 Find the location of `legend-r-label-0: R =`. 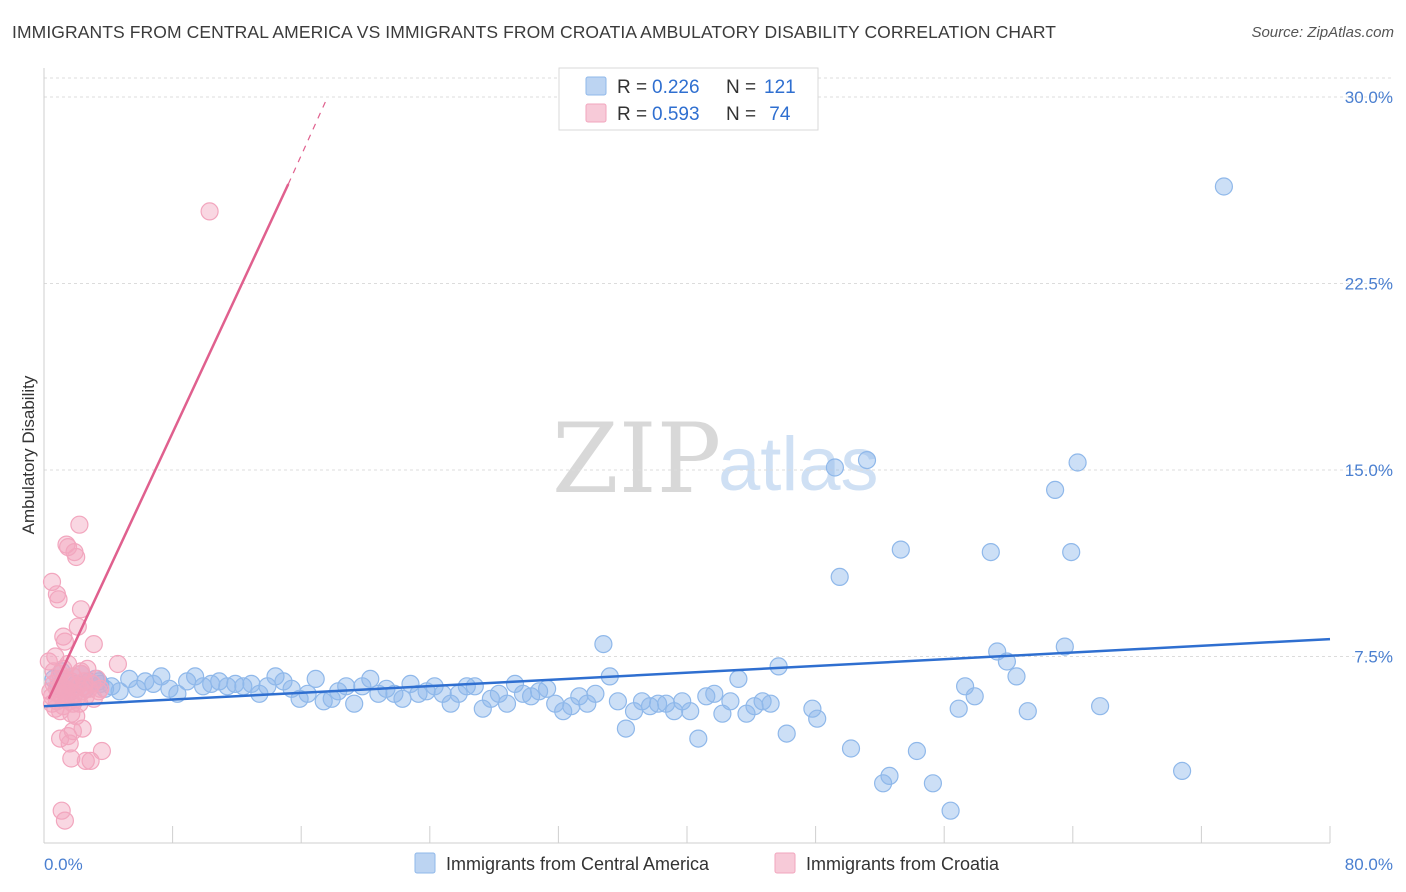

legend-r-label-0: R = is located at coordinates (632, 87).